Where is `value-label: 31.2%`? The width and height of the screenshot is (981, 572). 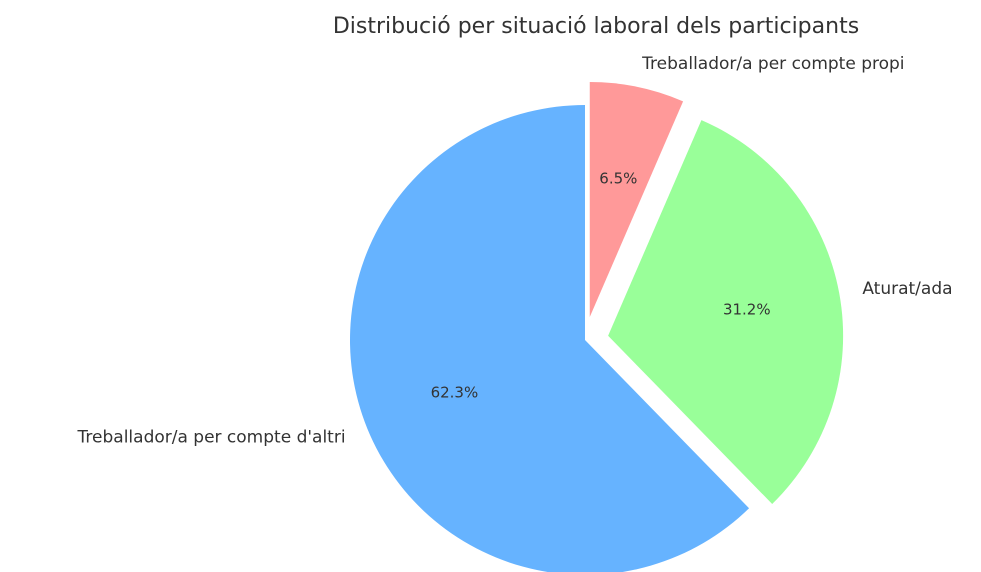
value-label: 31.2% is located at coordinates (747, 310).